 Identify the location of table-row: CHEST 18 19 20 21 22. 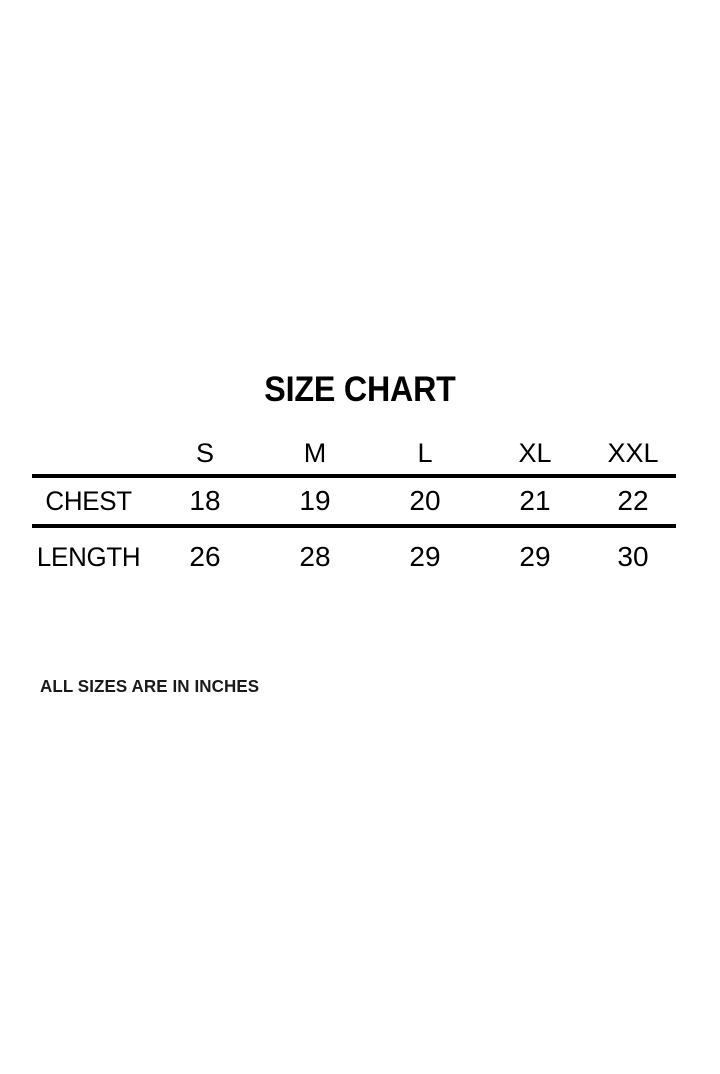
(354, 501).